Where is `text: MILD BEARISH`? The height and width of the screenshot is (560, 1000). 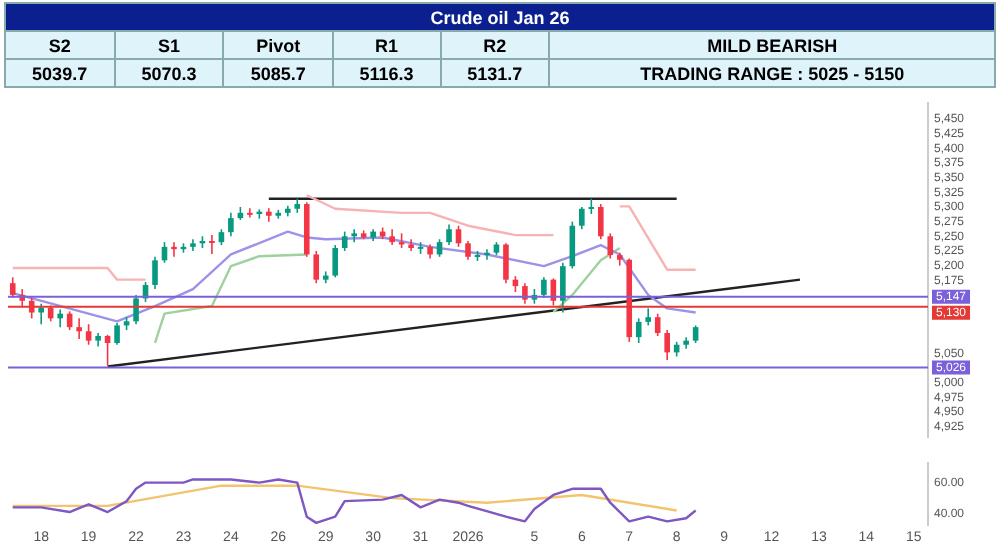 text: MILD BEARISH is located at coordinates (772, 45).